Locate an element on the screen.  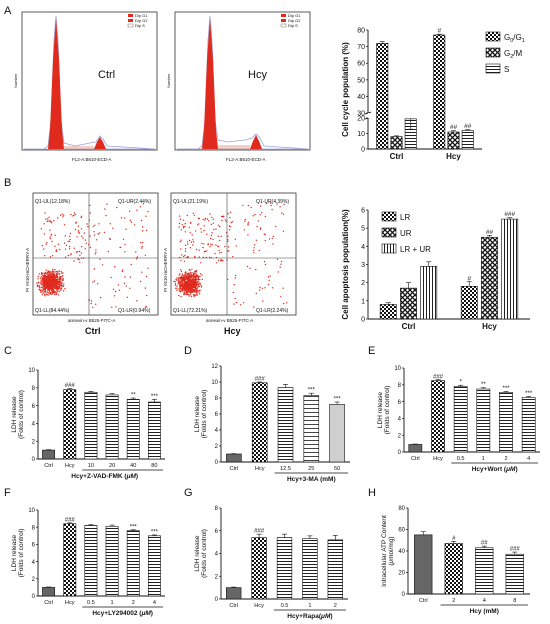
x-tick-label: 0.5 is located at coordinates (91, 603).